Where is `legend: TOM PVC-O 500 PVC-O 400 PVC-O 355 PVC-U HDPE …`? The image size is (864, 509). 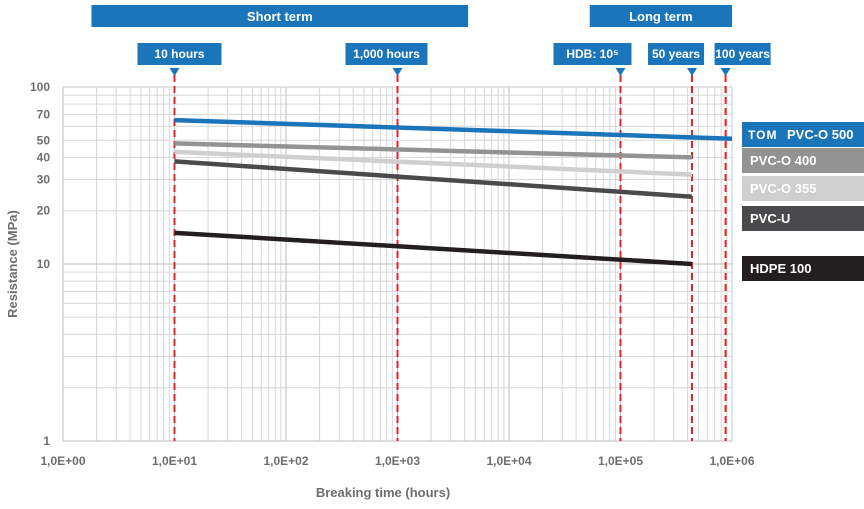
legend: TOM PVC-O 500 PVC-O 400 PVC-O 355 PVC-U HDPE … is located at coordinates (803, 201).